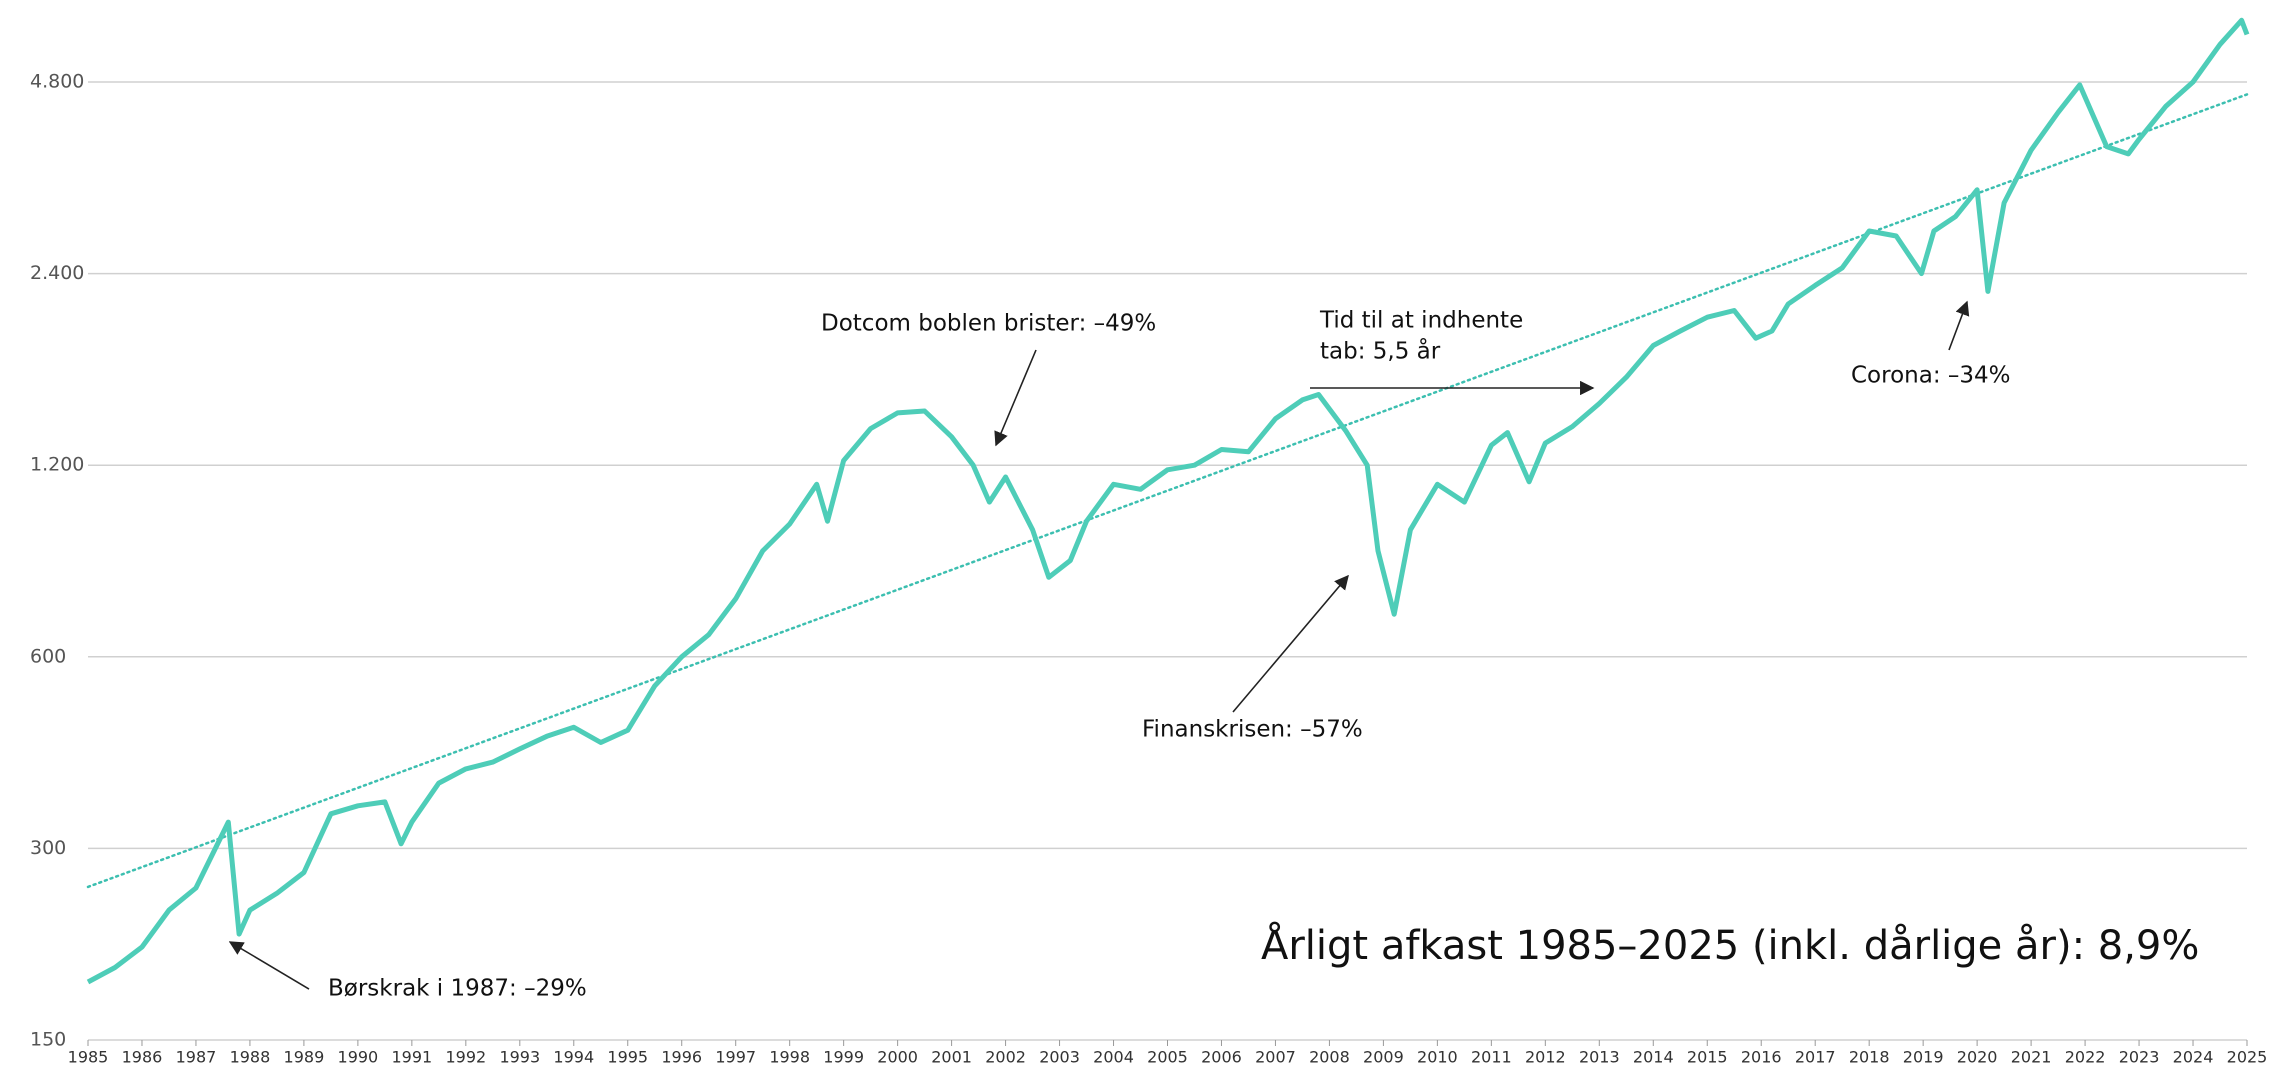  I want to click on x-tick-label: 2013, so click(1599, 1057).